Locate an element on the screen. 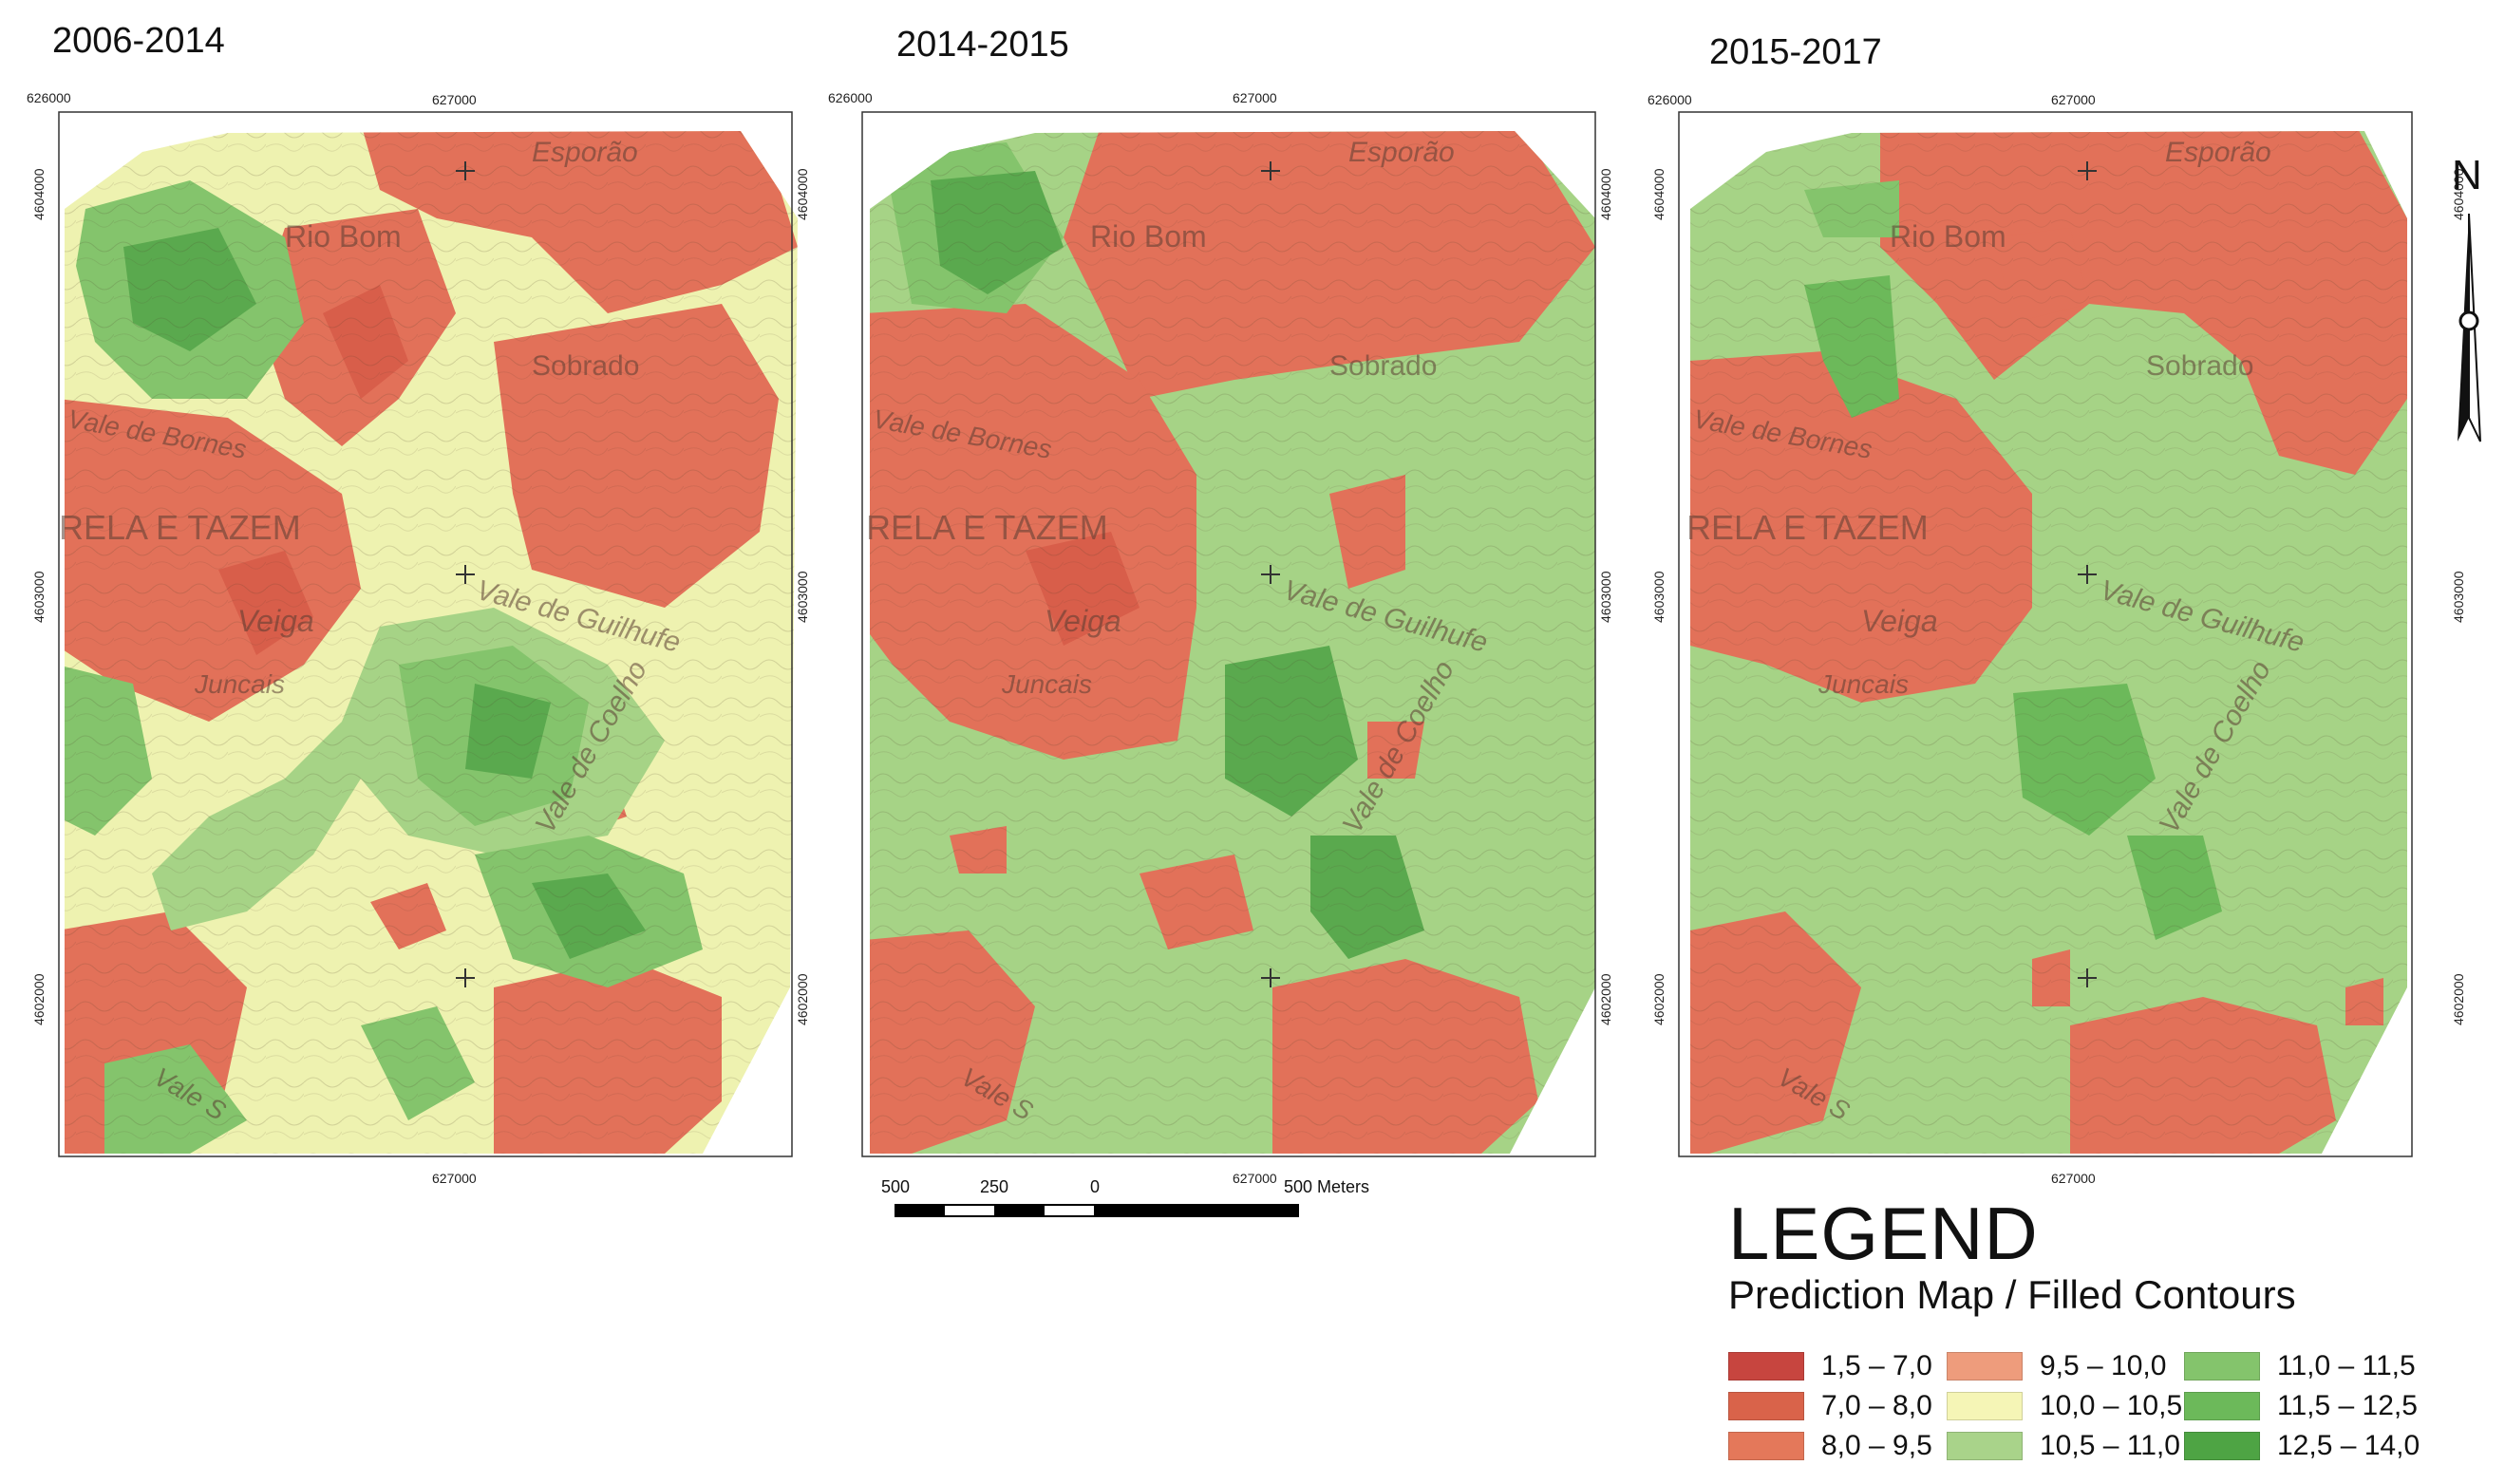  place-esporao-2: Esporão is located at coordinates (1402, 152).